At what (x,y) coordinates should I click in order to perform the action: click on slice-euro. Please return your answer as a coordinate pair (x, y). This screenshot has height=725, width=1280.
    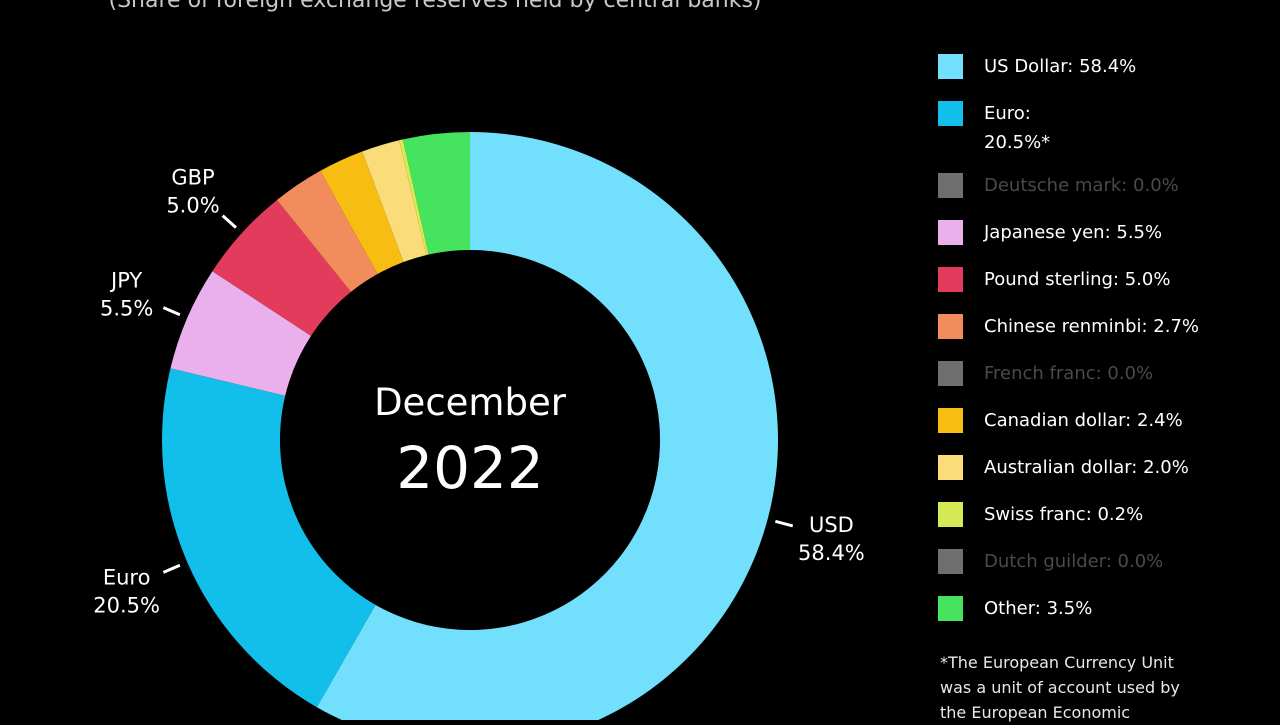
    Looking at the image, I should click on (268, 538).